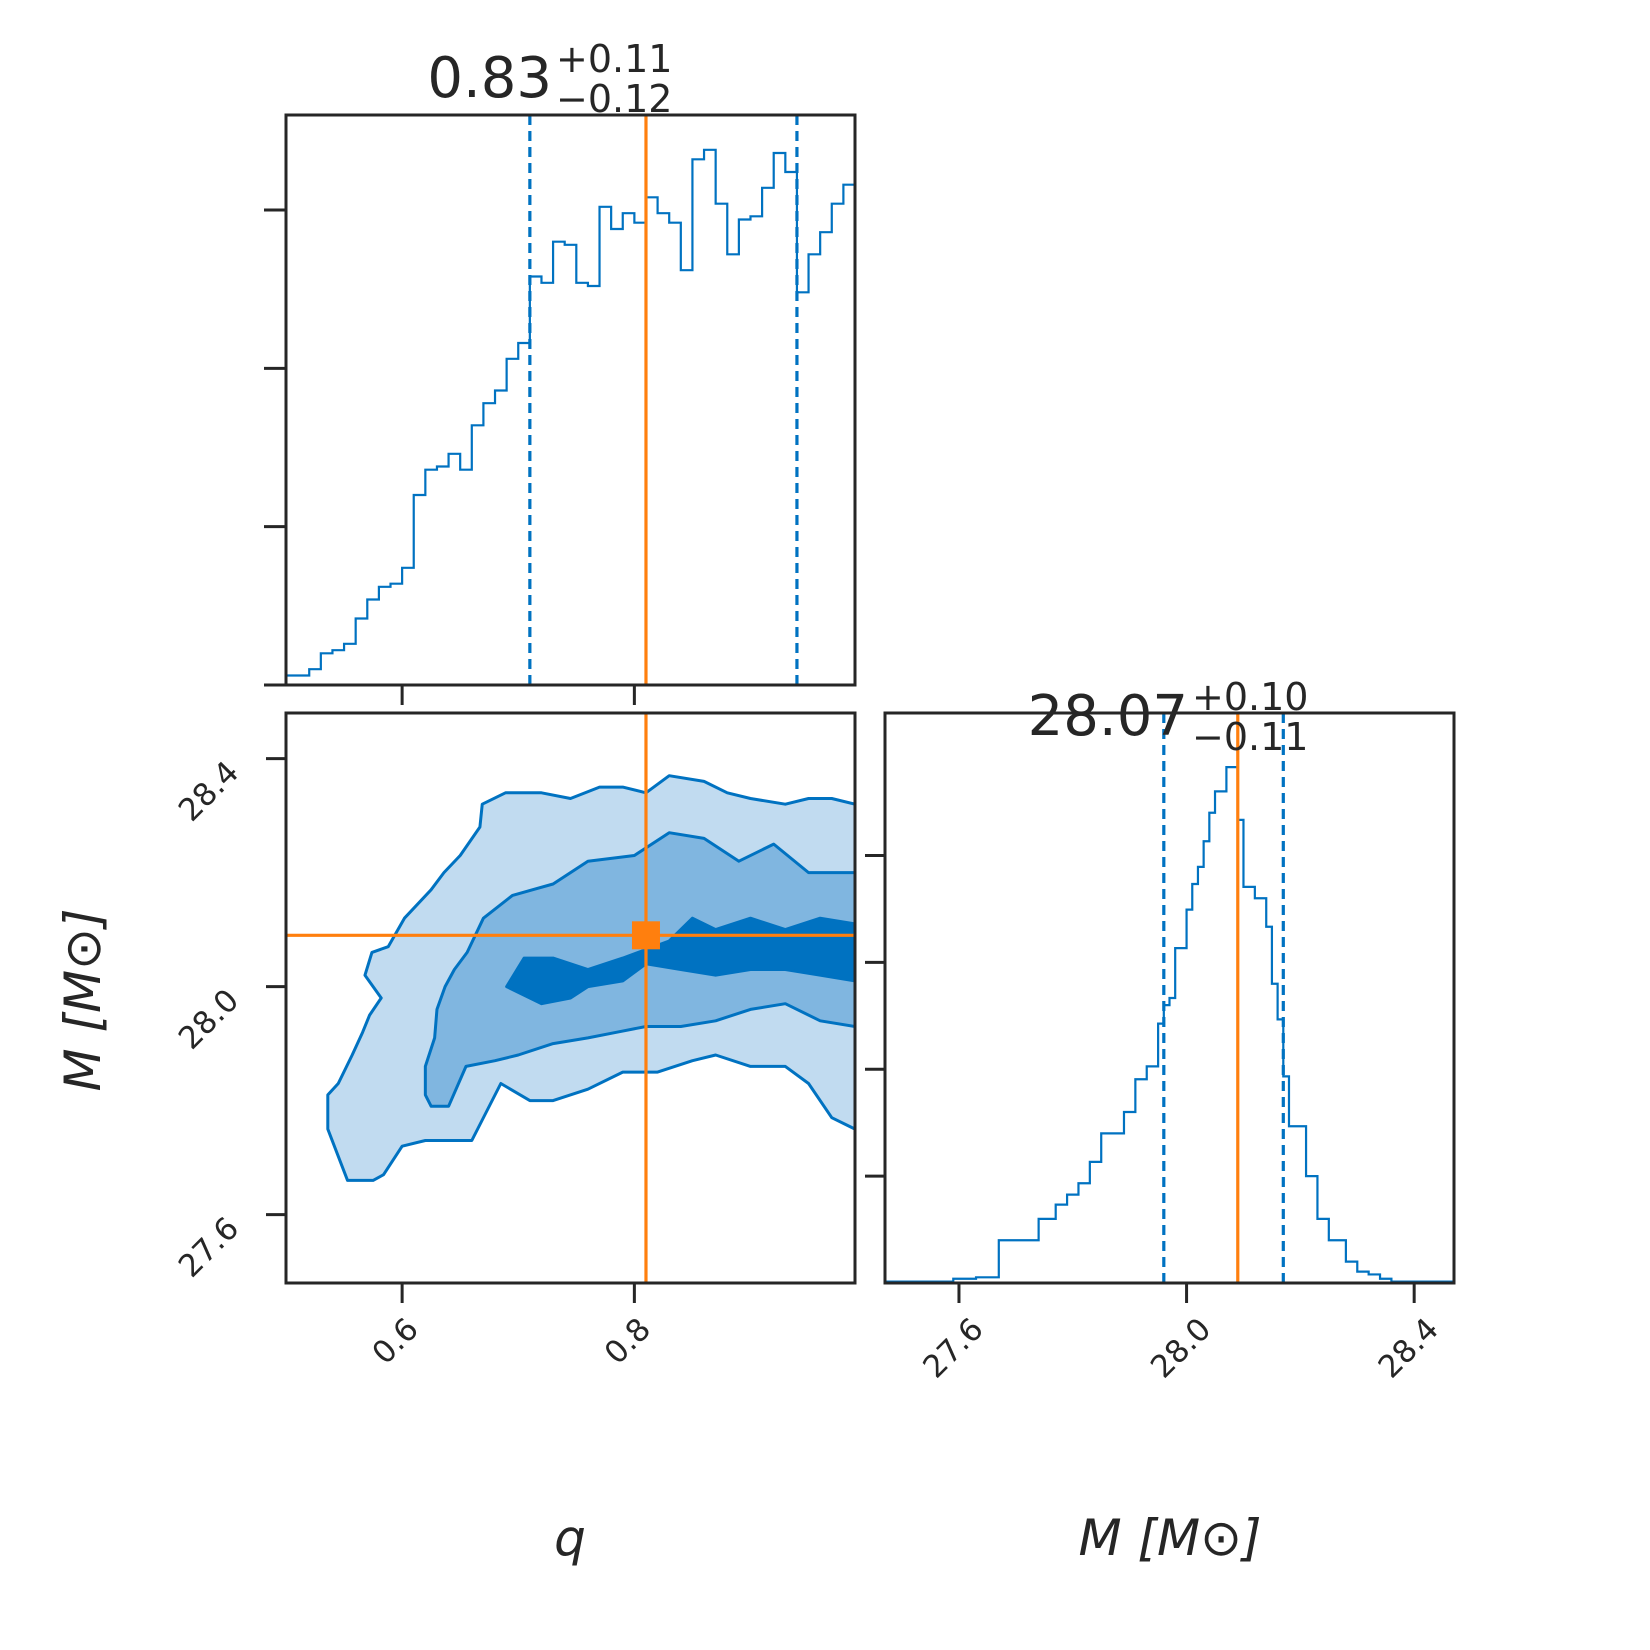  I want to click on mass-histogram-step, so click(1168, 1024).